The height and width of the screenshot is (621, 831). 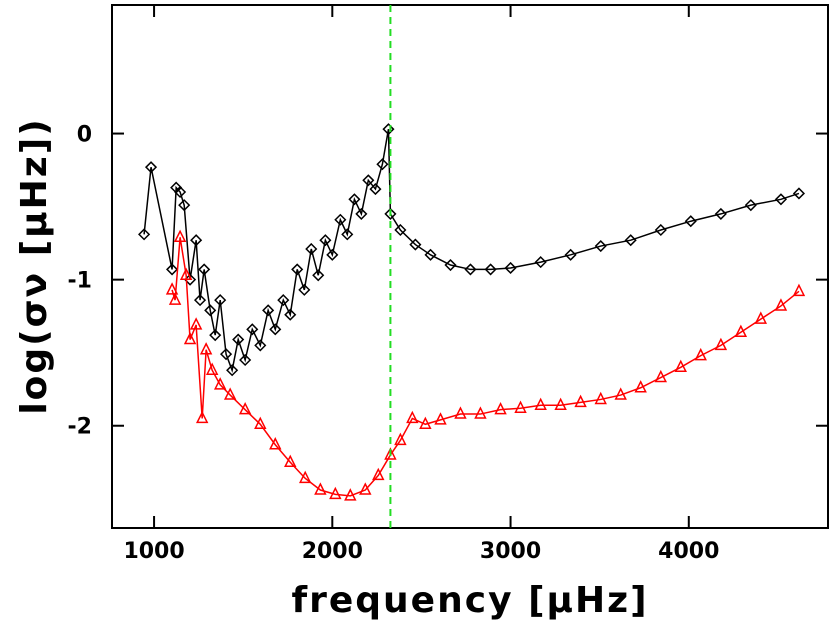 I want to click on x-axis-label: frequency [μHz], so click(x=469, y=600).